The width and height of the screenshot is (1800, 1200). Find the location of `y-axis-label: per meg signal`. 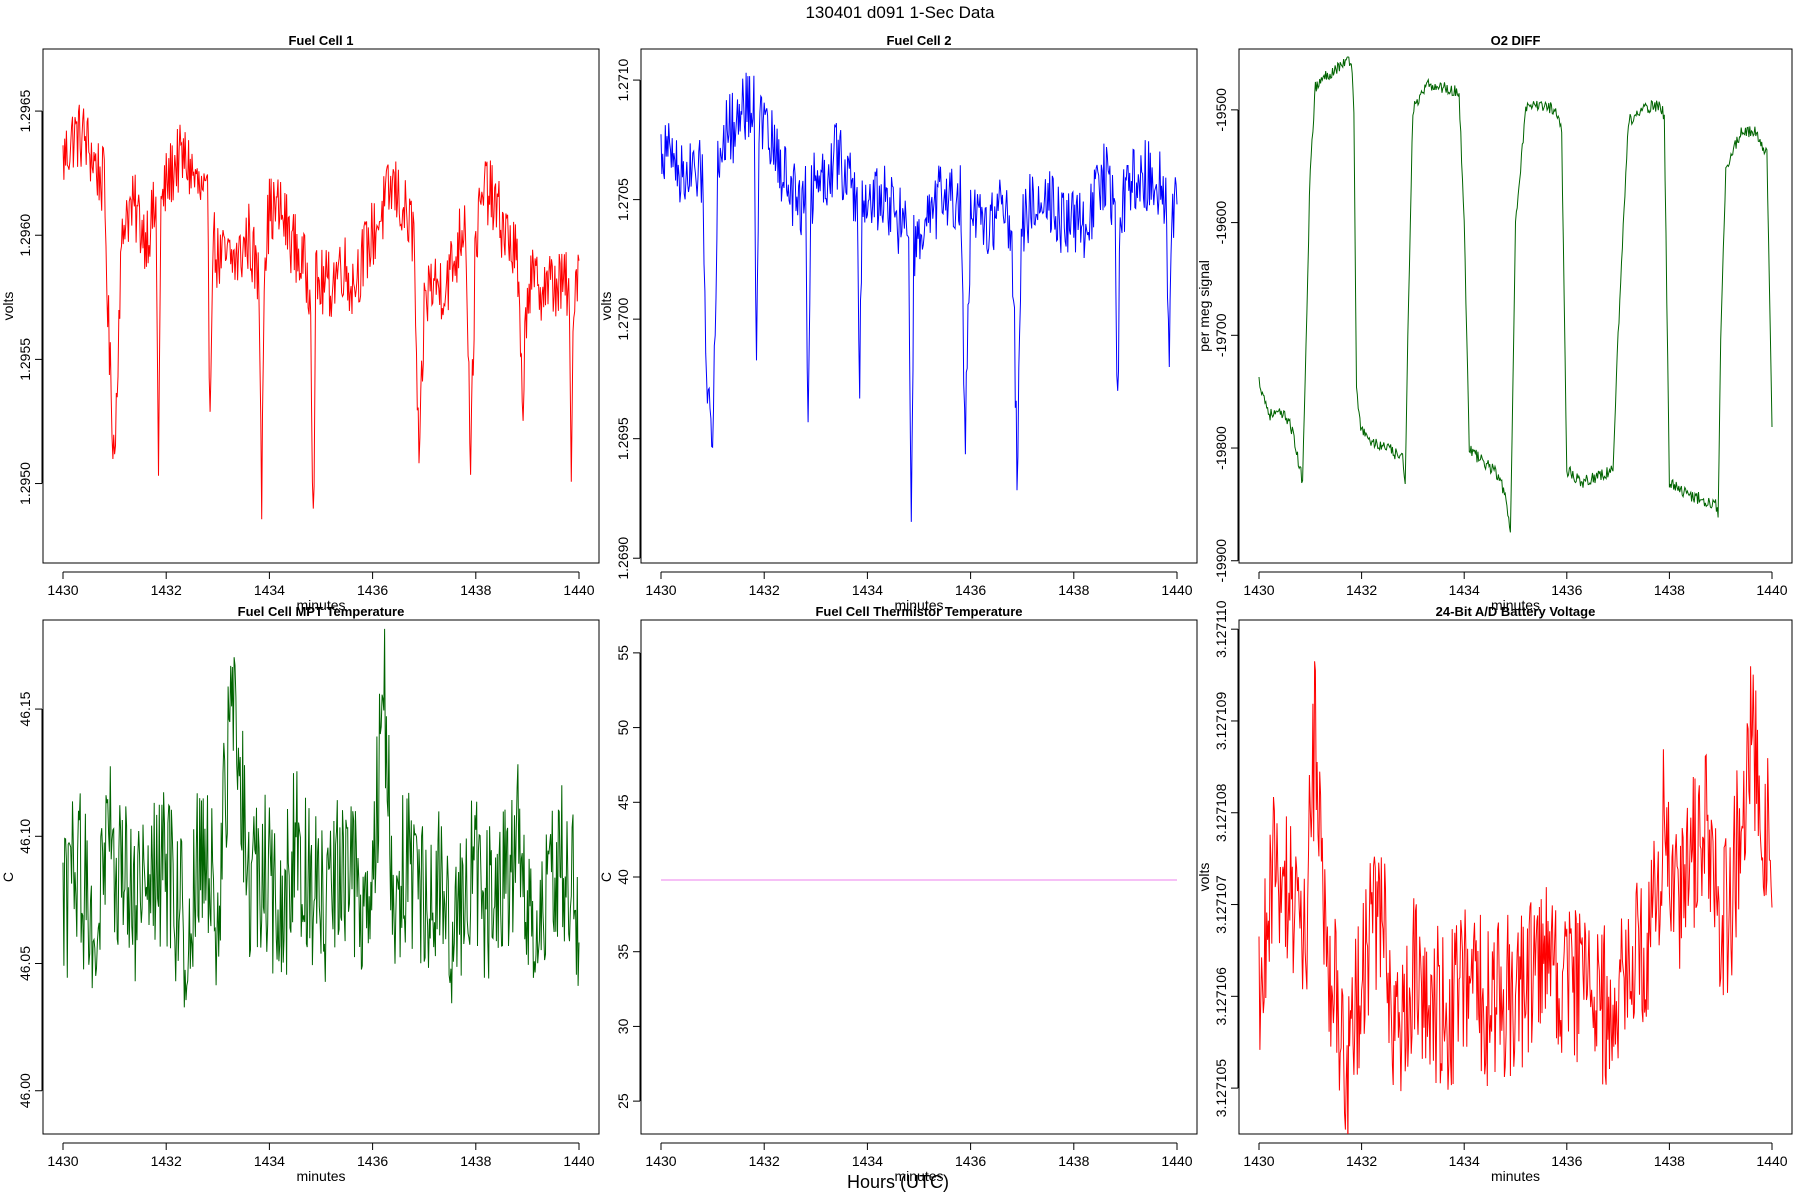

y-axis-label: per meg signal is located at coordinates (1204, 306).